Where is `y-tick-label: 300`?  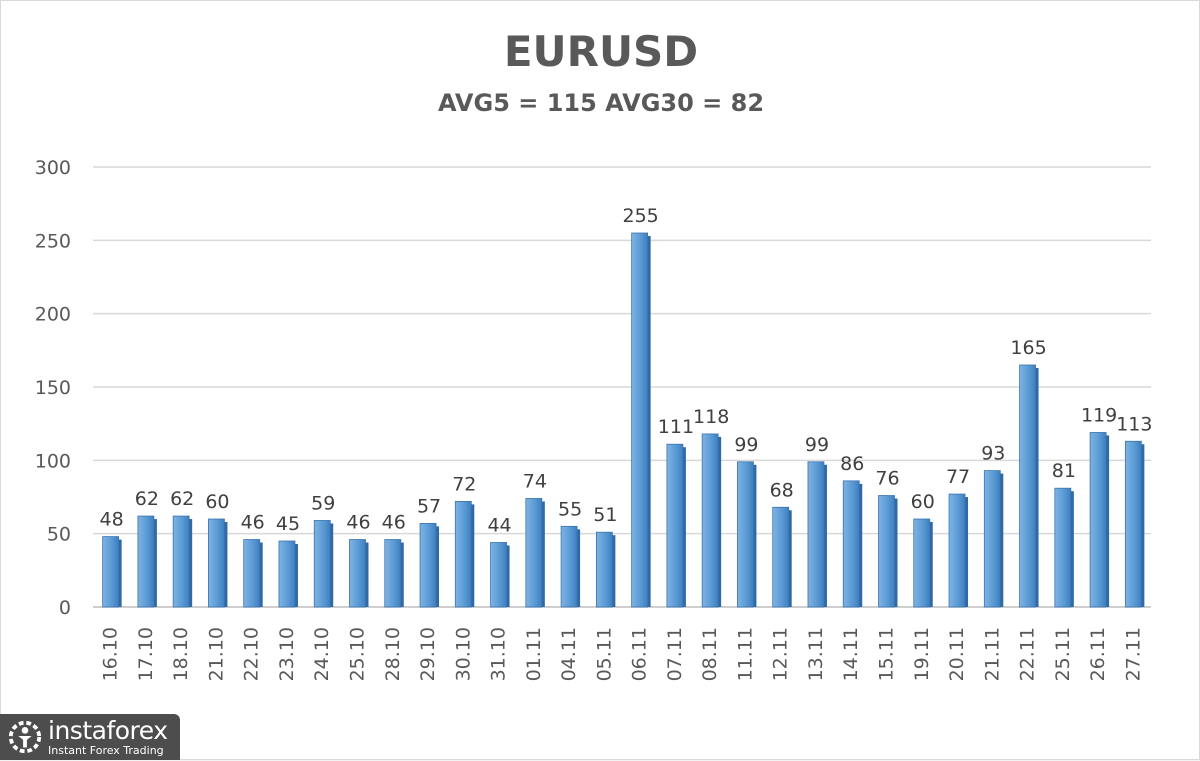 y-tick-label: 300 is located at coordinates (53, 168).